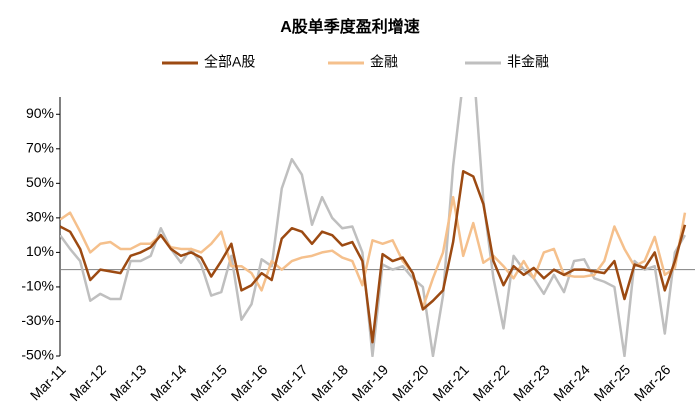  Describe the element at coordinates (531, 382) in the screenshot. I see `x-tick-label: Mar-23` at that location.